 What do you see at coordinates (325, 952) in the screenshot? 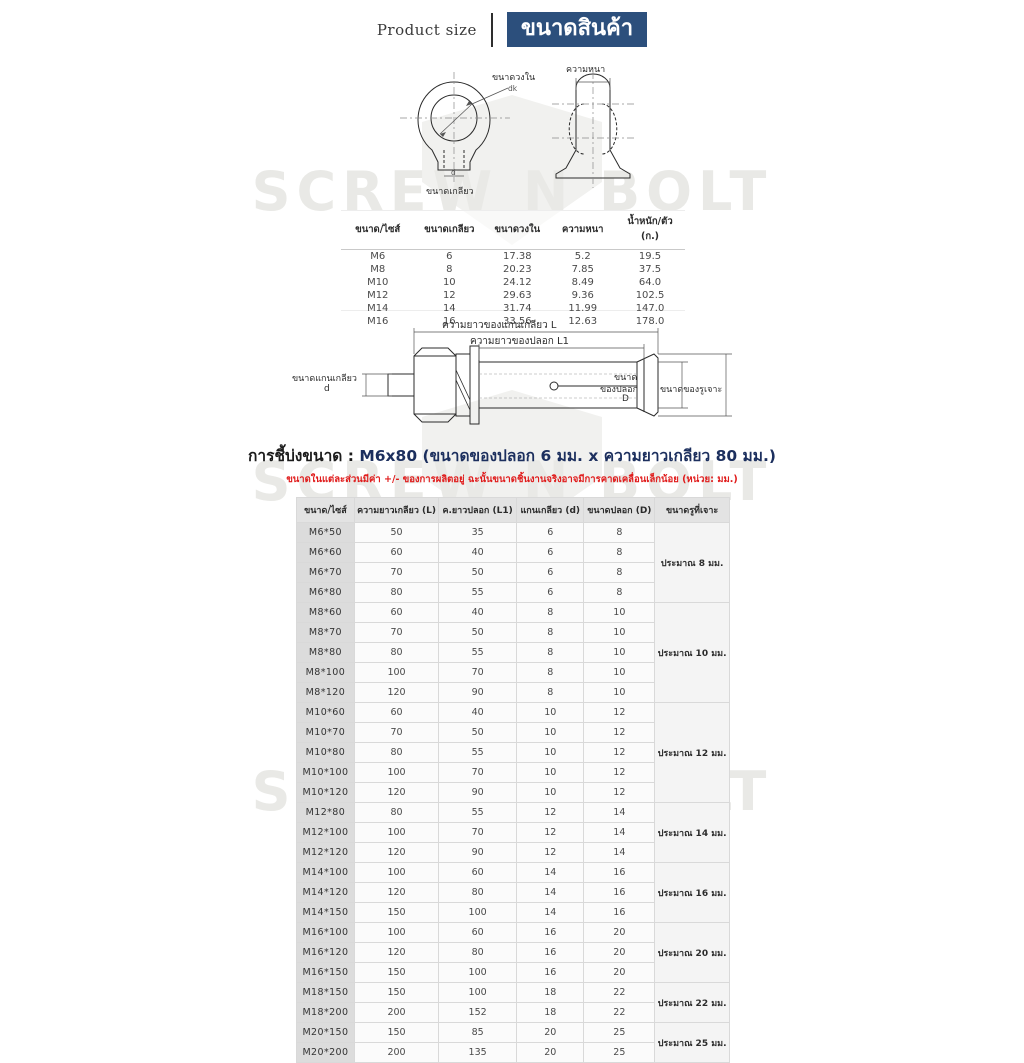
I see `table-cell-size: M16*120` at bounding box center [325, 952].